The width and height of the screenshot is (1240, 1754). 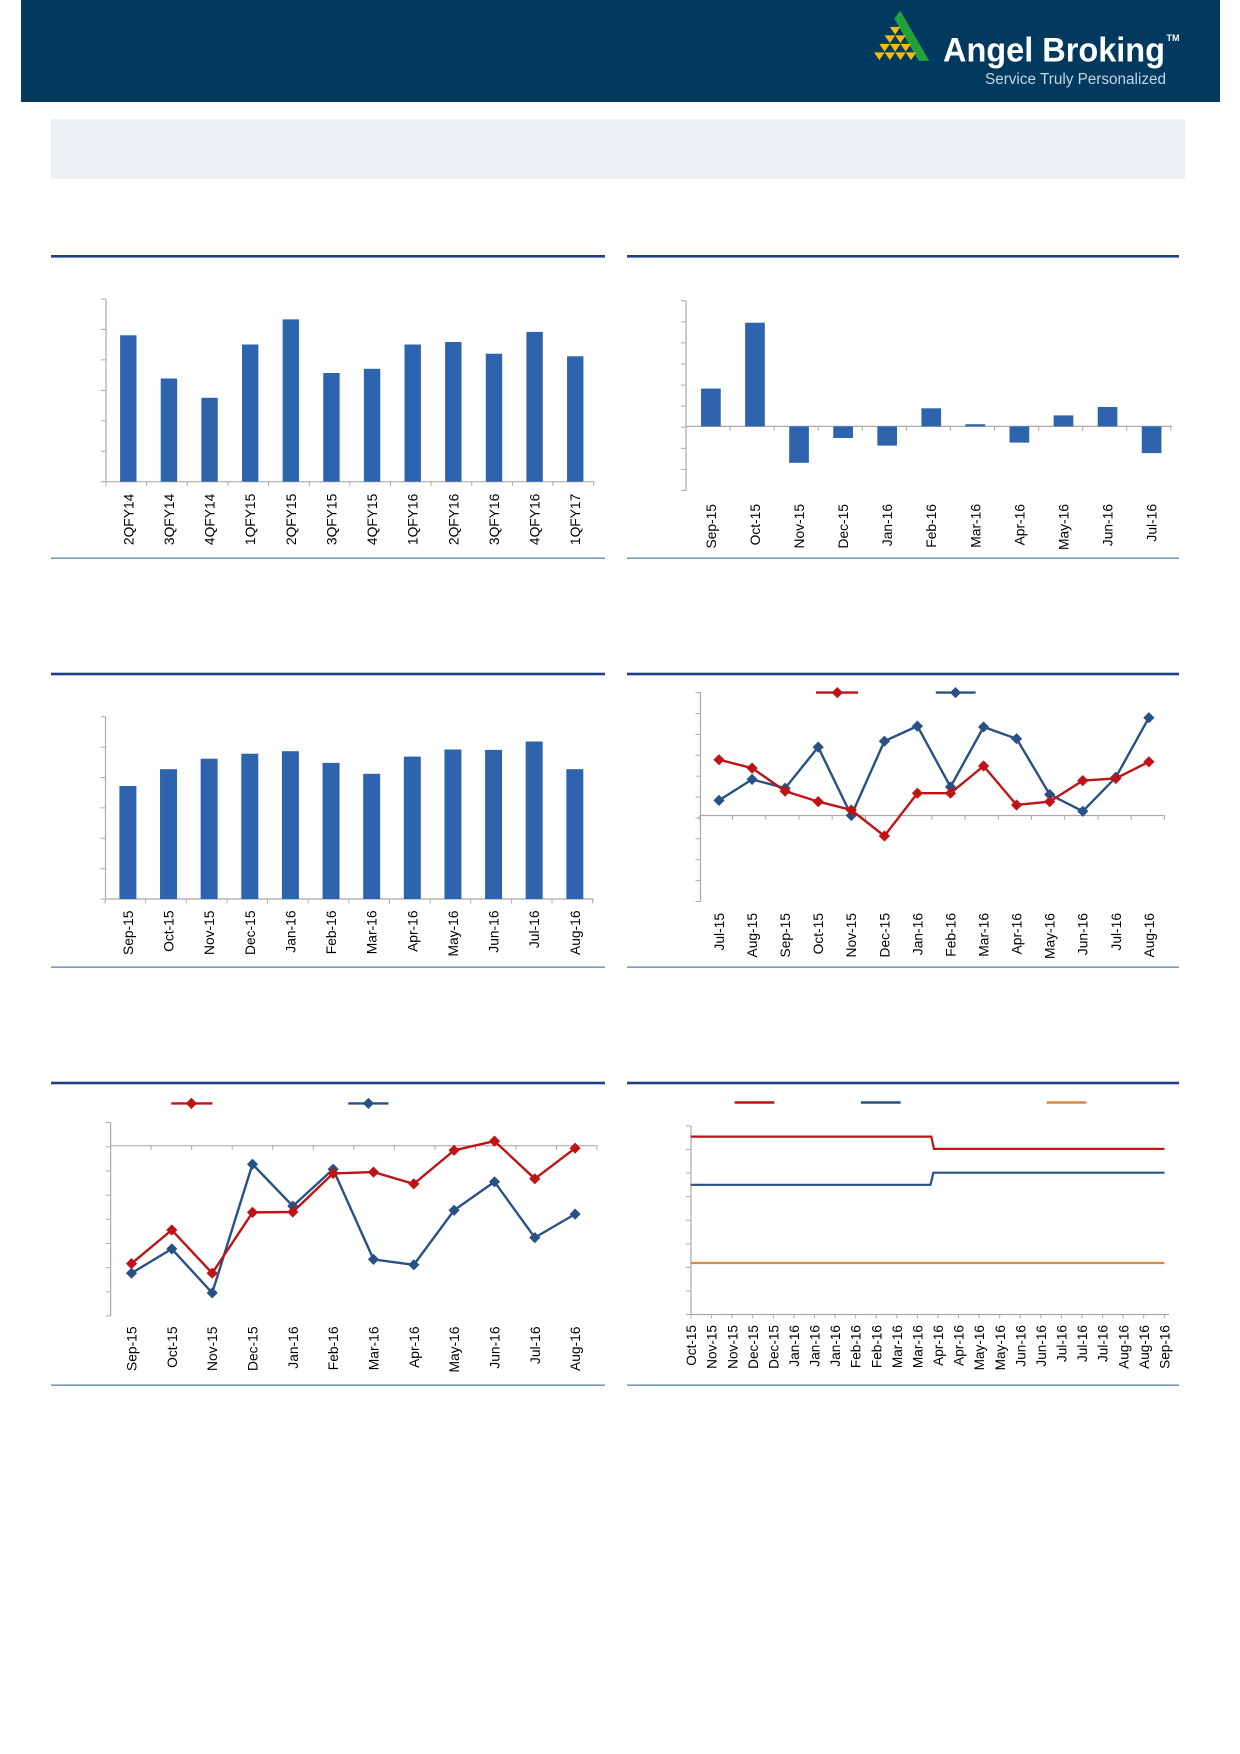 I want to click on svg-text: 1QFY16, so click(x=413, y=519).